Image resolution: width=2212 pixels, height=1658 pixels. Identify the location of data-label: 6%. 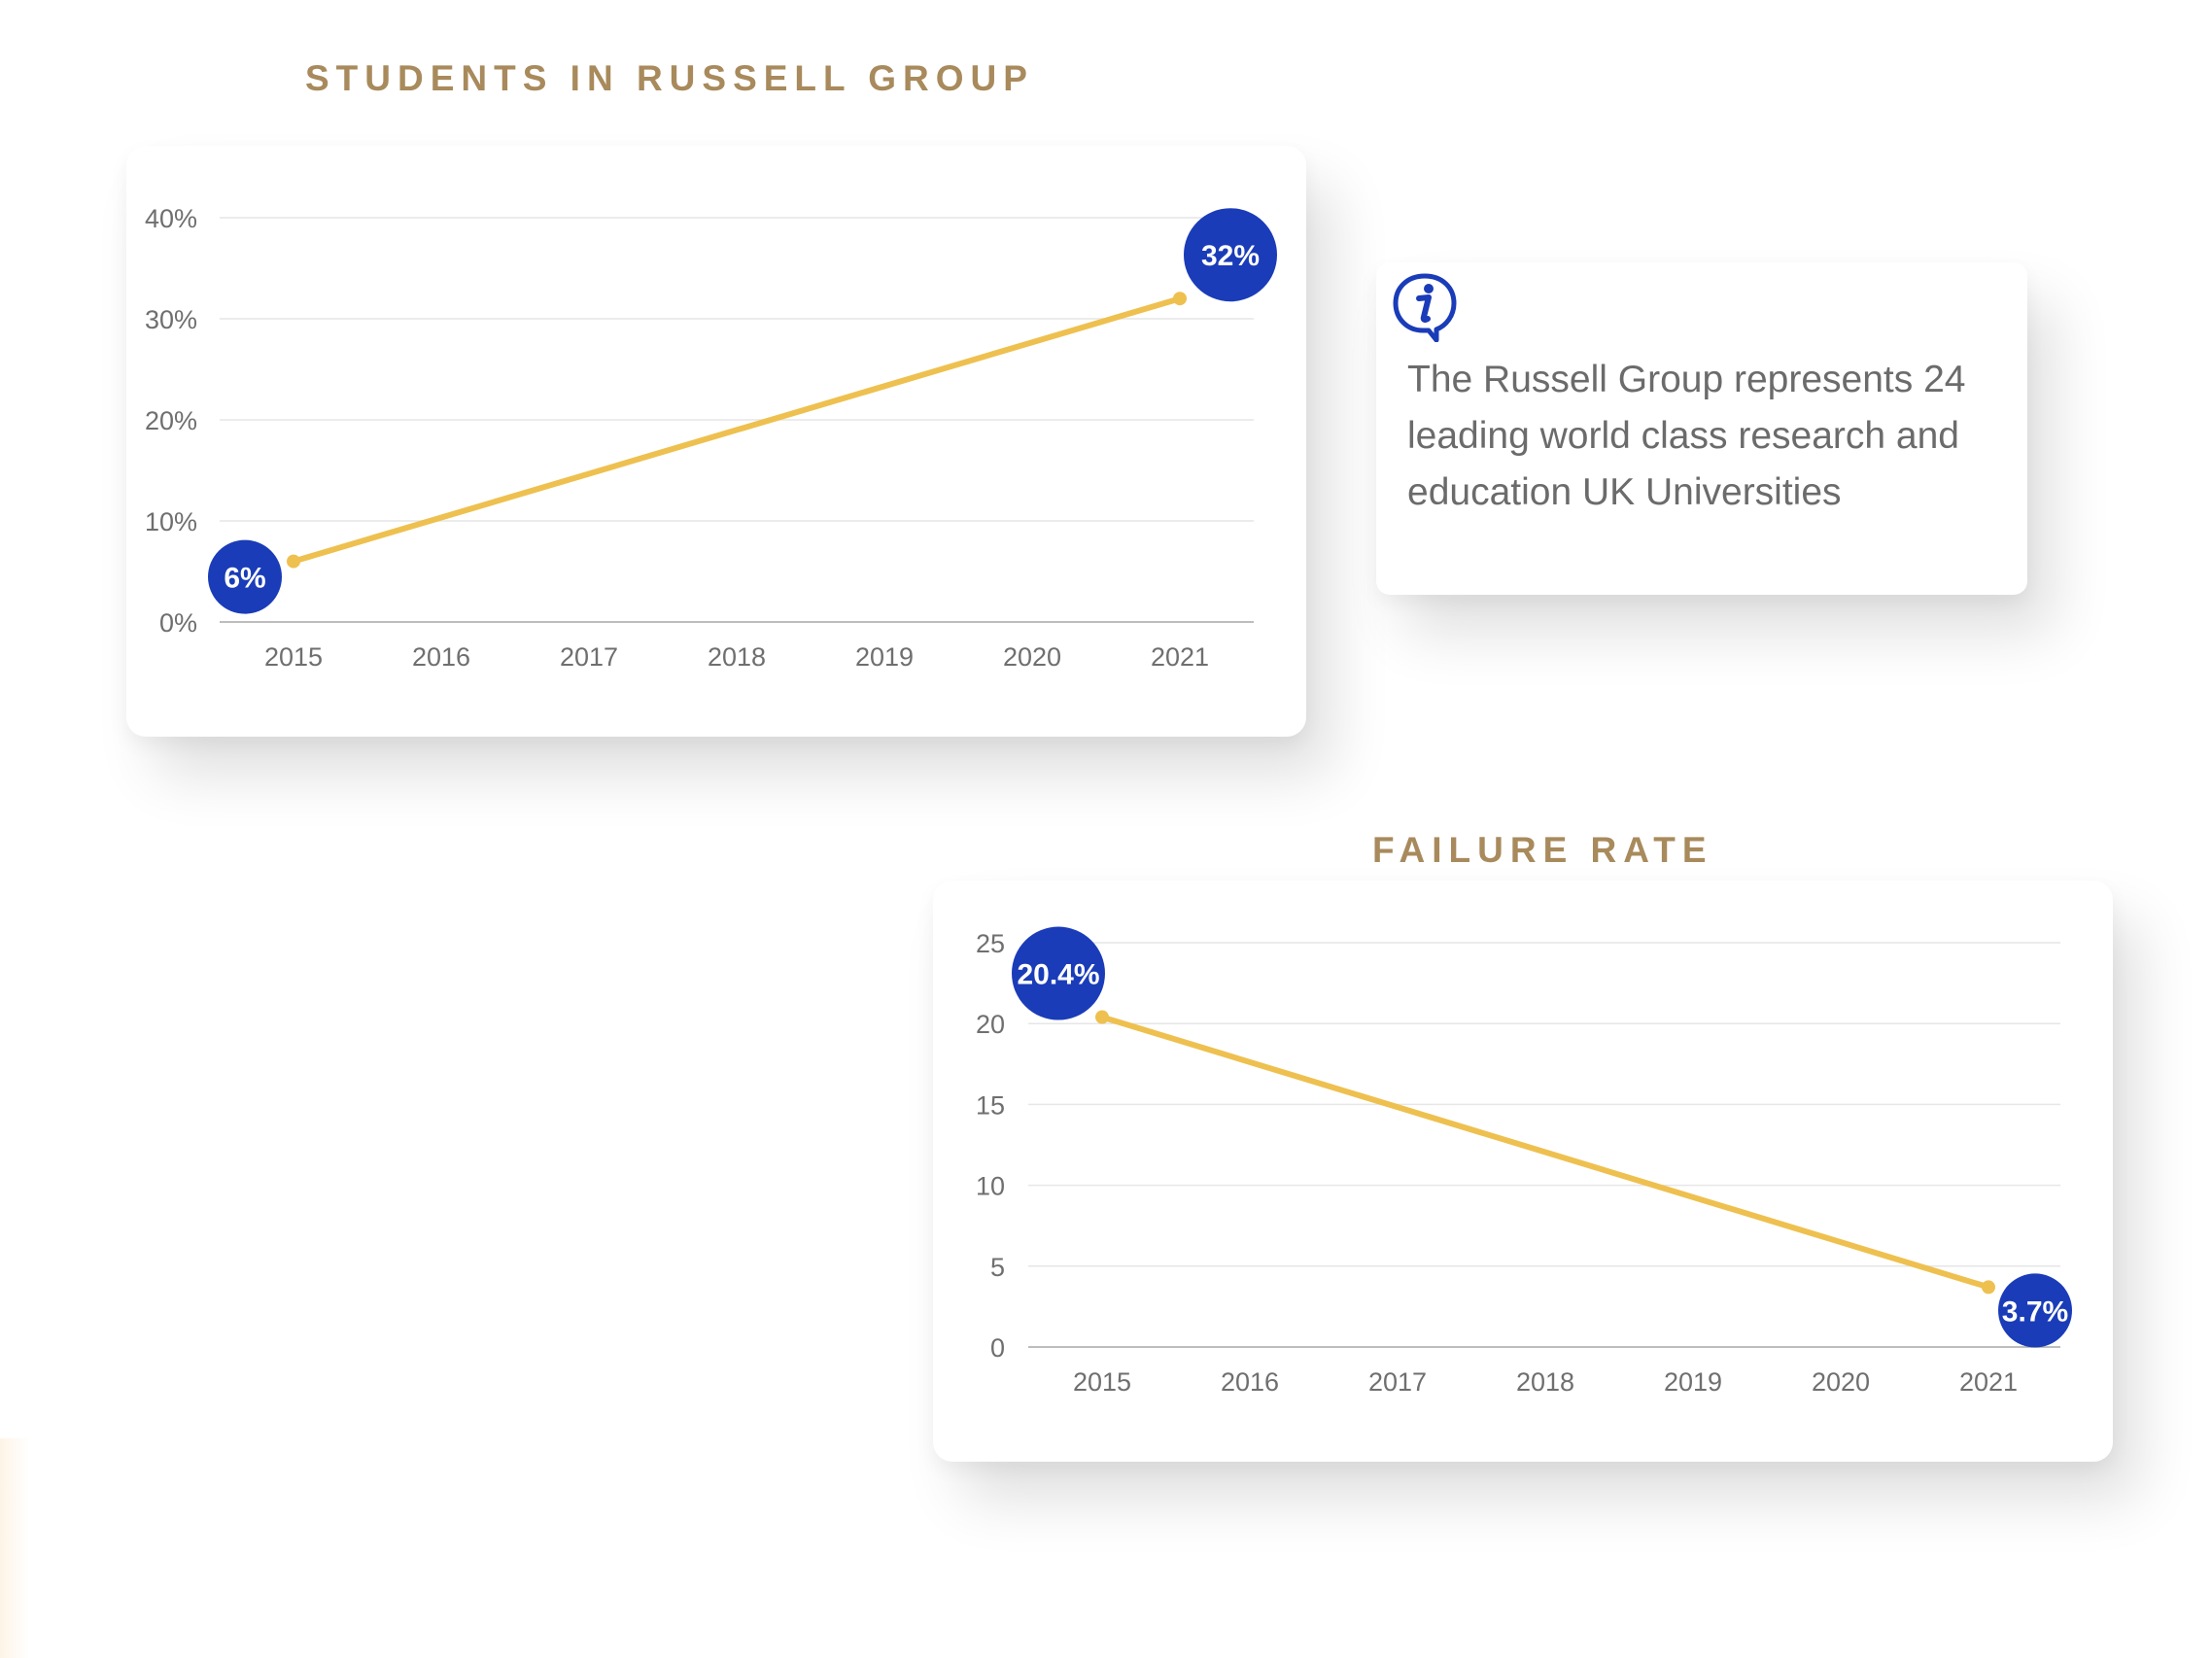
(244, 579).